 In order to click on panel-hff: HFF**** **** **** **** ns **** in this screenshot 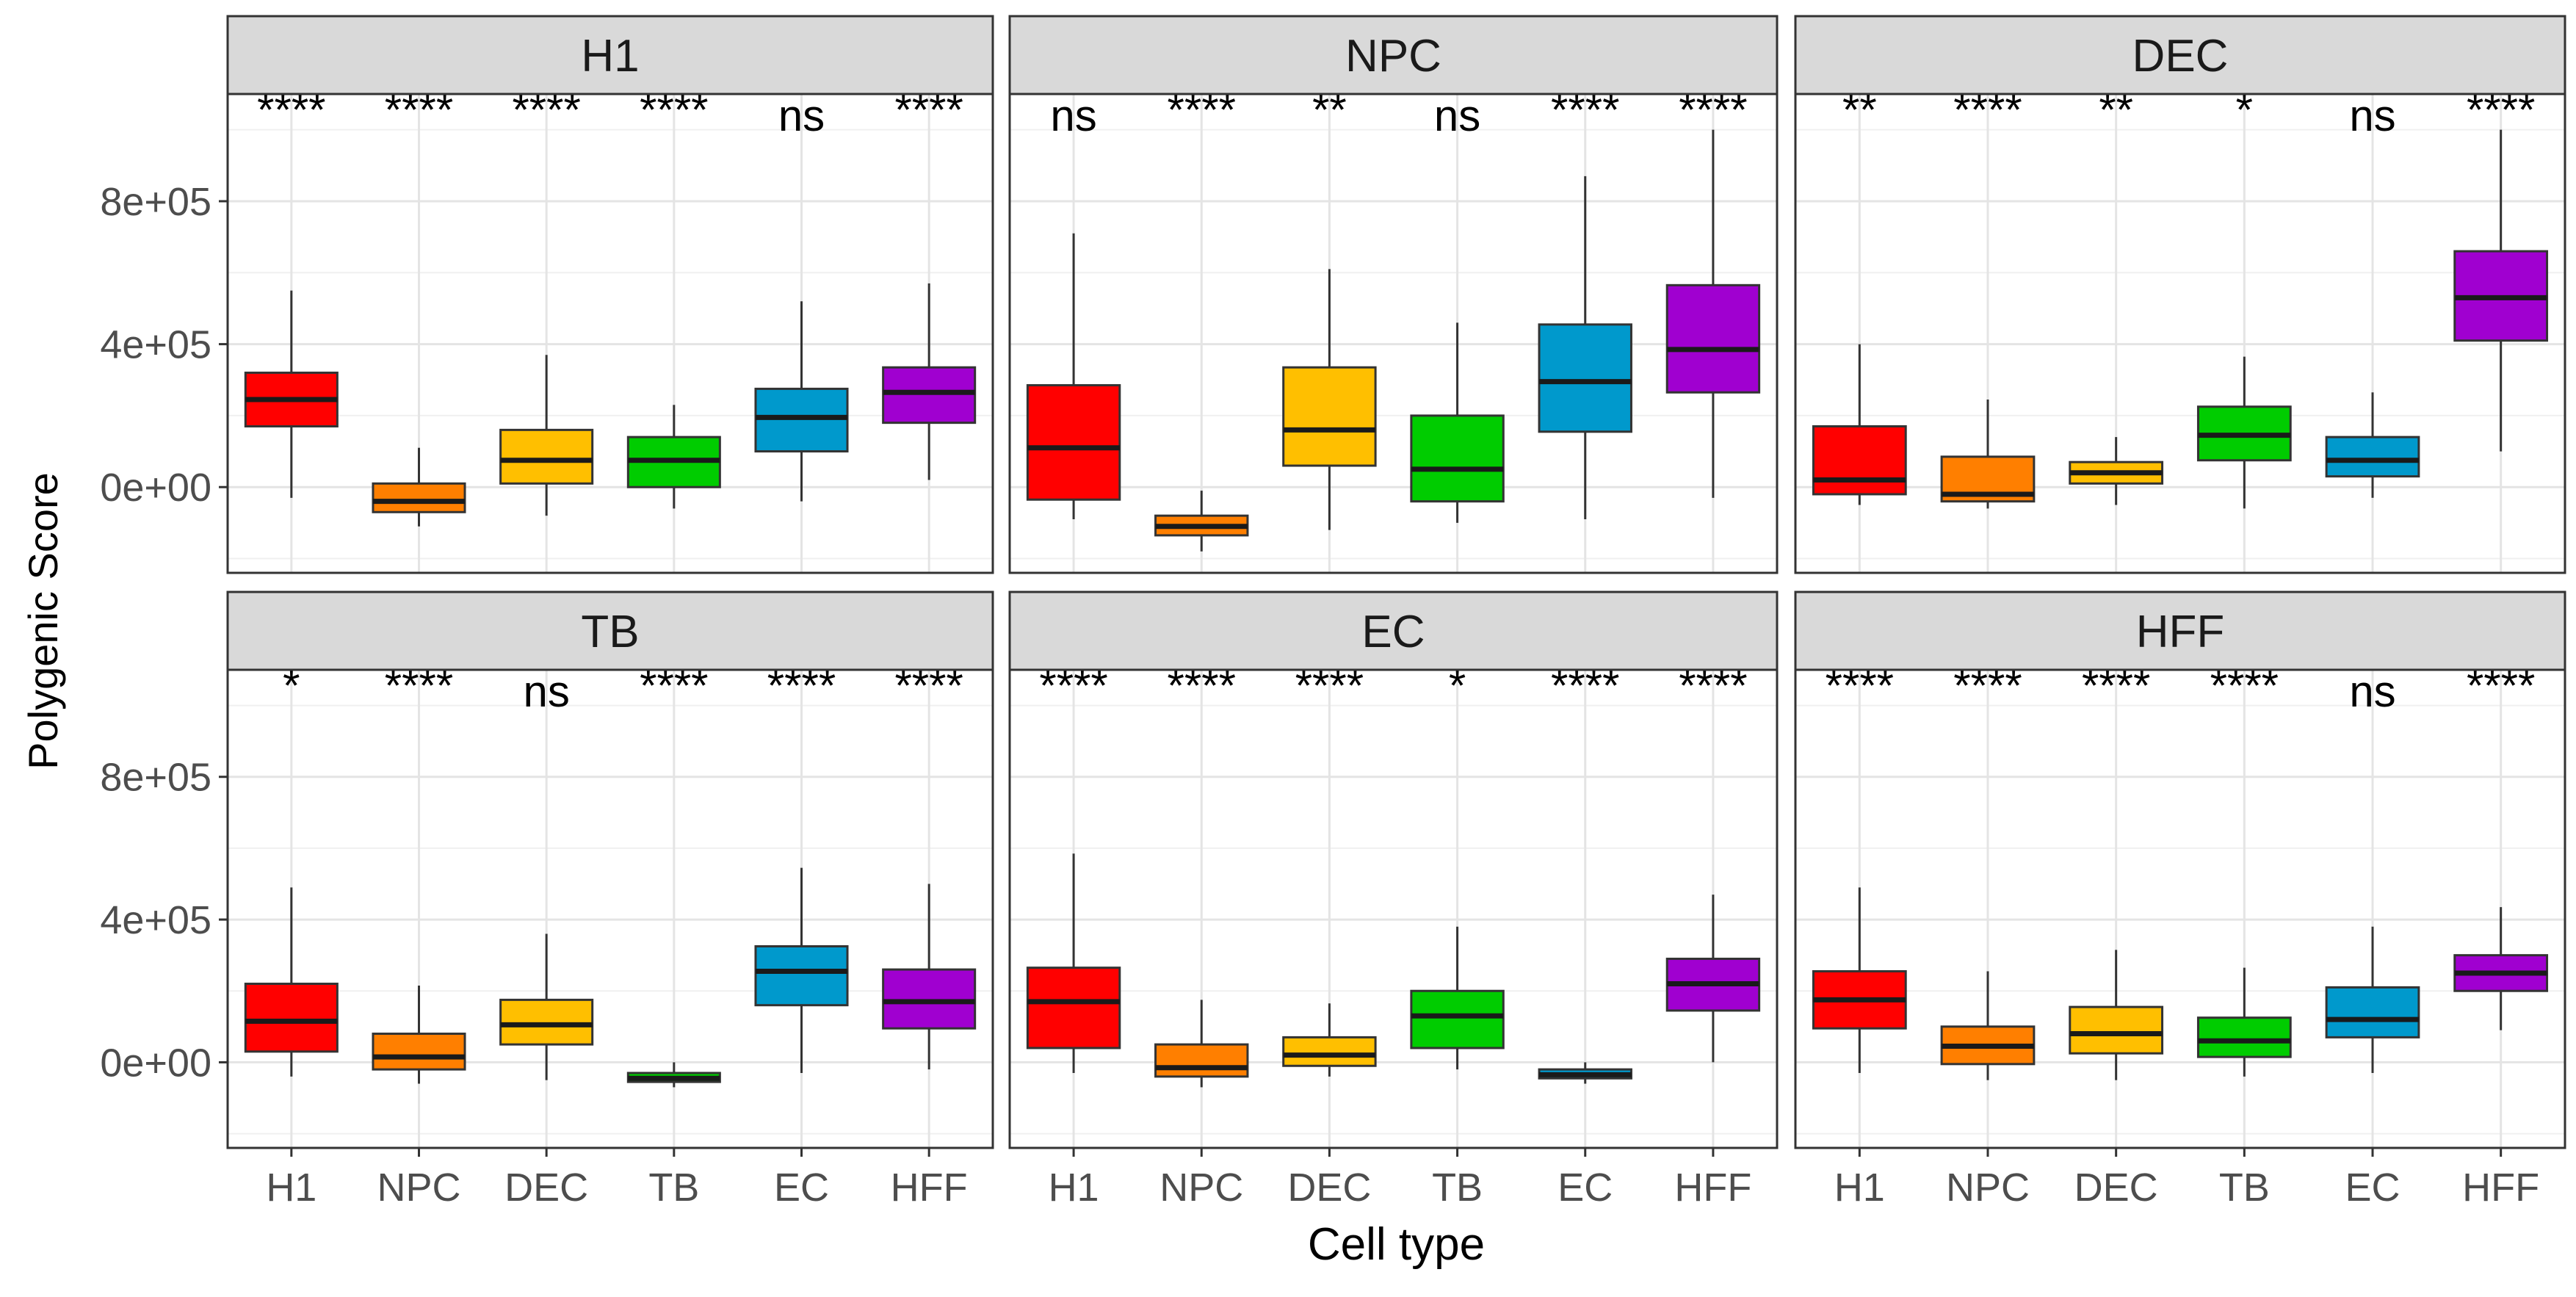, I will do `click(2180, 869)`.